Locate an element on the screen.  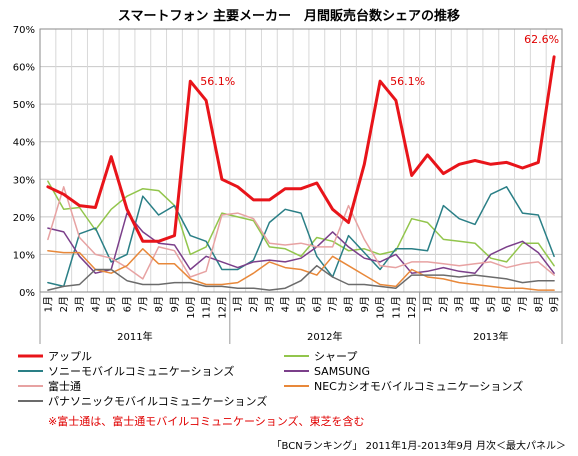
legend-label: 富士通 is located at coordinates (64, 386).